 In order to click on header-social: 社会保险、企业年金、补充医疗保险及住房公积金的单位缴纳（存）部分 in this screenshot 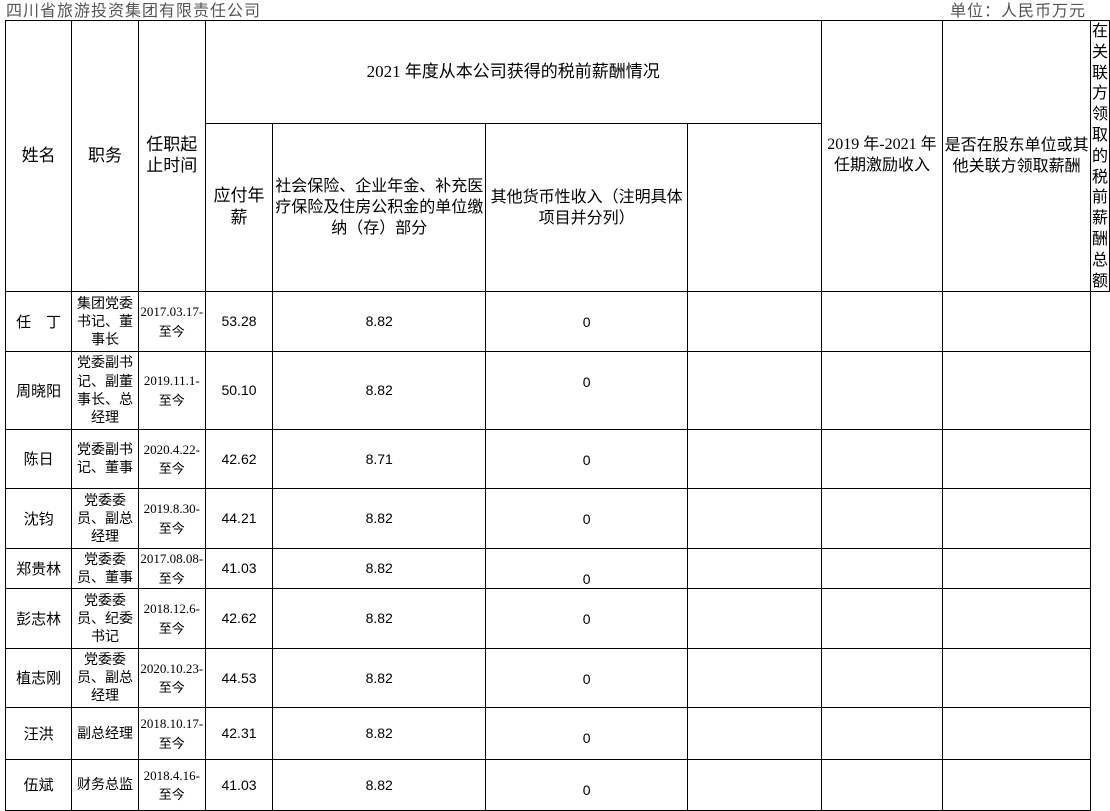, I will do `click(379, 207)`.